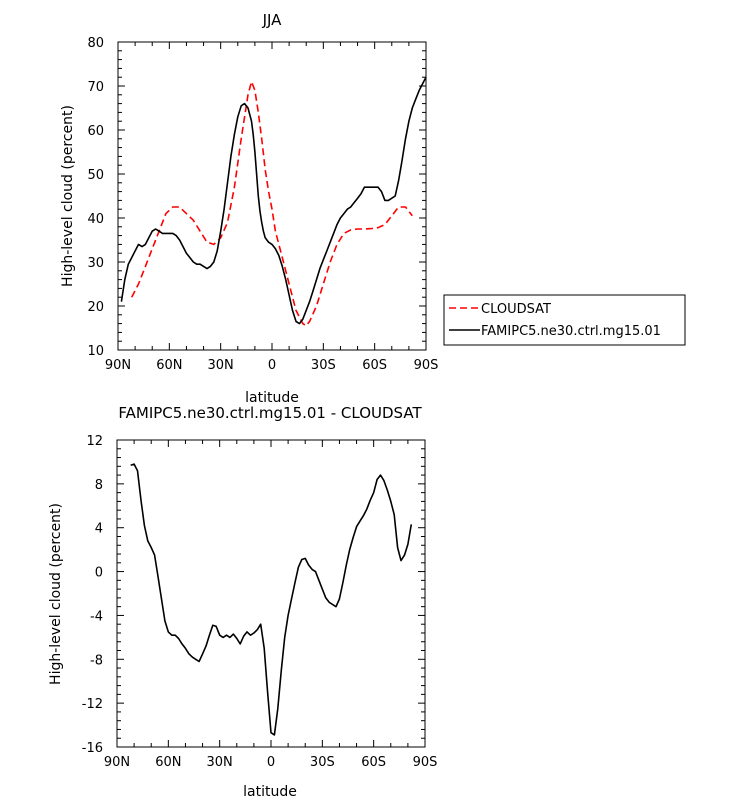 This screenshot has width=733, height=806. What do you see at coordinates (322, 762) in the screenshot?
I see `bottom-x-tick-label: 30S` at bounding box center [322, 762].